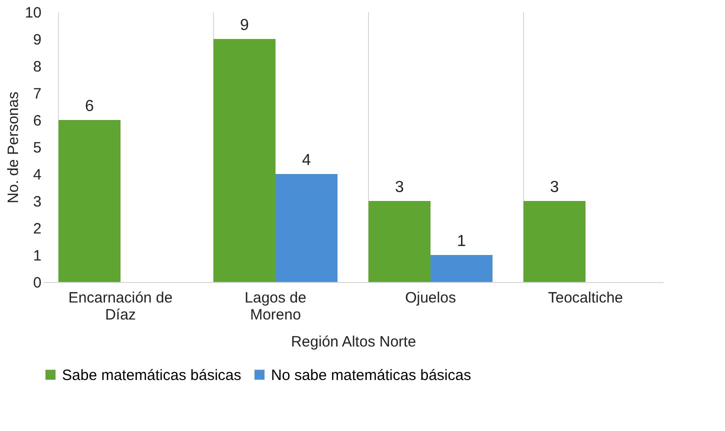 This screenshot has width=725, height=431. I want to click on x-tick-label: Ojuelos, so click(430, 298).